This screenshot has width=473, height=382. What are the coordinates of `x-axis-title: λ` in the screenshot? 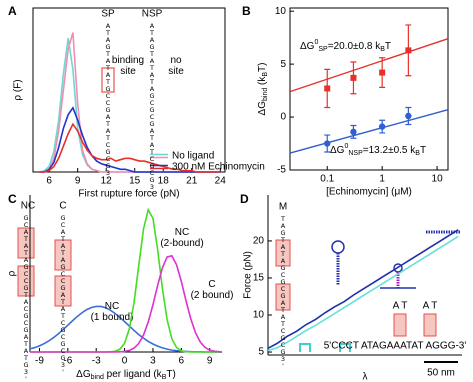 It's located at (365, 377).